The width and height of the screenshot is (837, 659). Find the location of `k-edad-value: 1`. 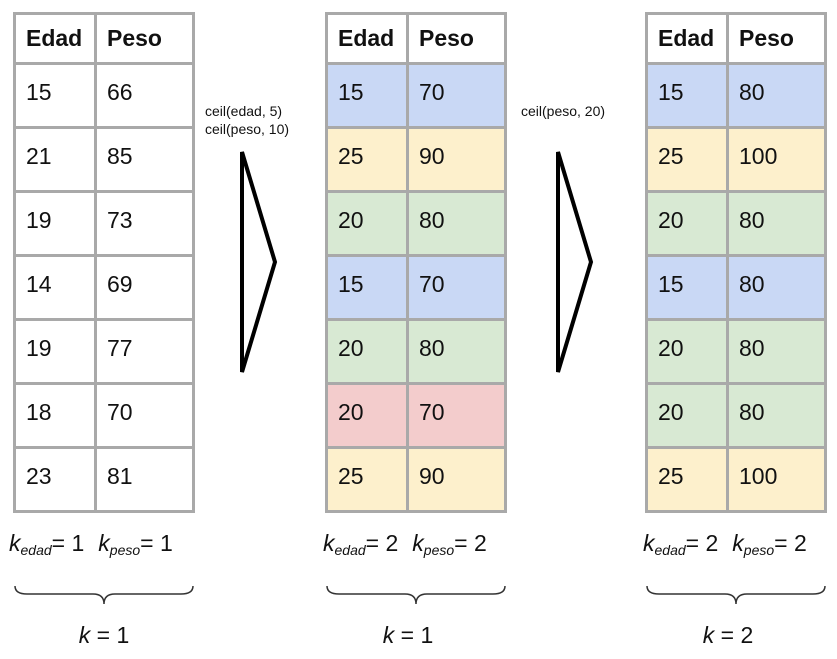

k-edad-value: 1 is located at coordinates (78, 543).